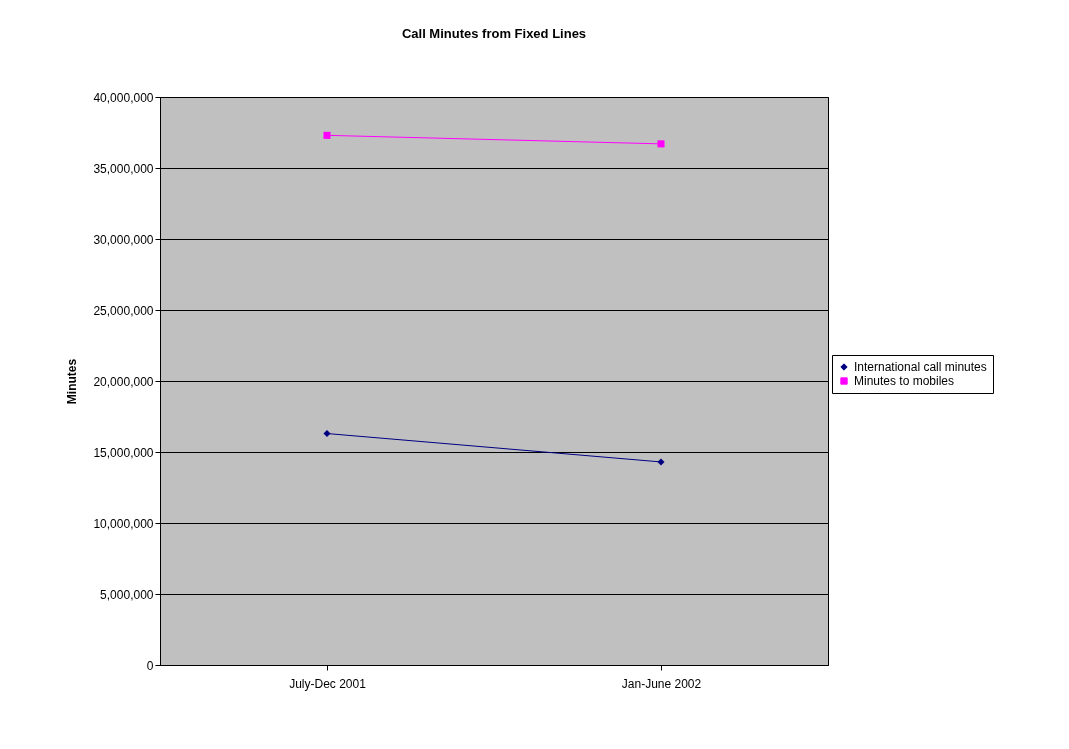 Image resolution: width=1069 pixels, height=749 pixels. I want to click on y-tick-label: 15,000,000, so click(123, 452).